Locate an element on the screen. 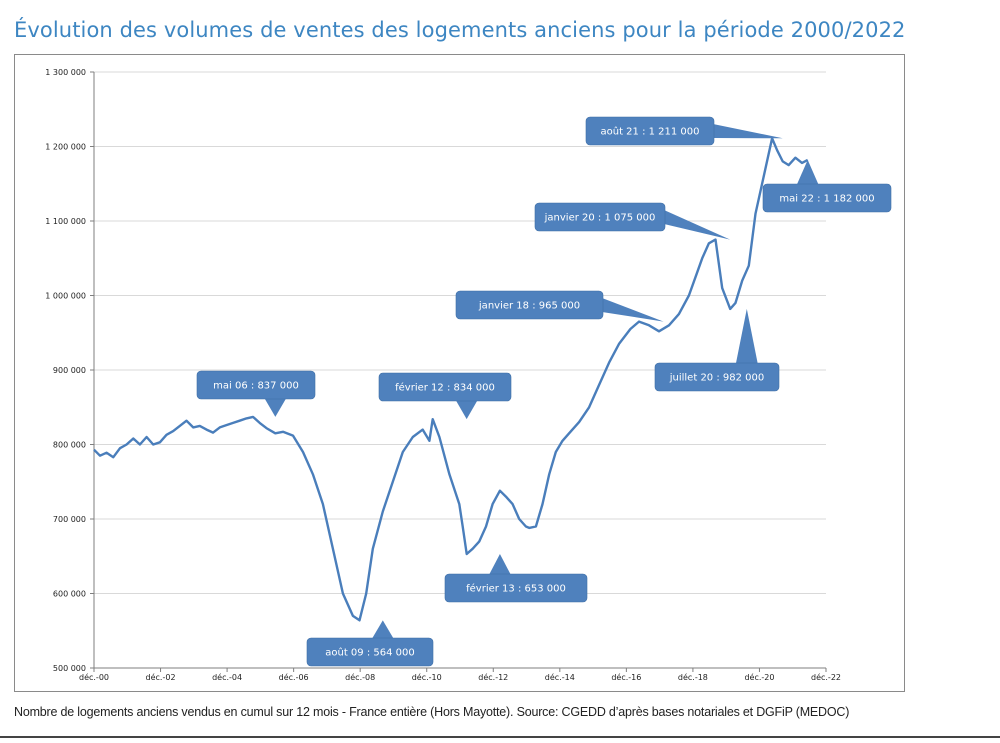 The width and height of the screenshot is (1000, 743). x-tick-label: déc.-16 is located at coordinates (626, 677).